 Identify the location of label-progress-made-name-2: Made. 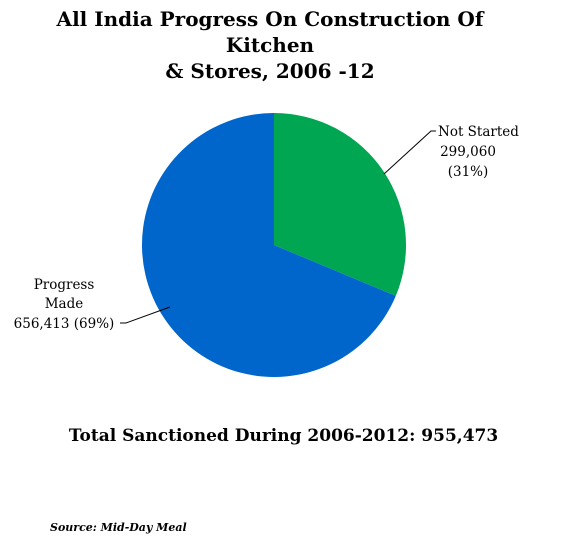
(64, 304).